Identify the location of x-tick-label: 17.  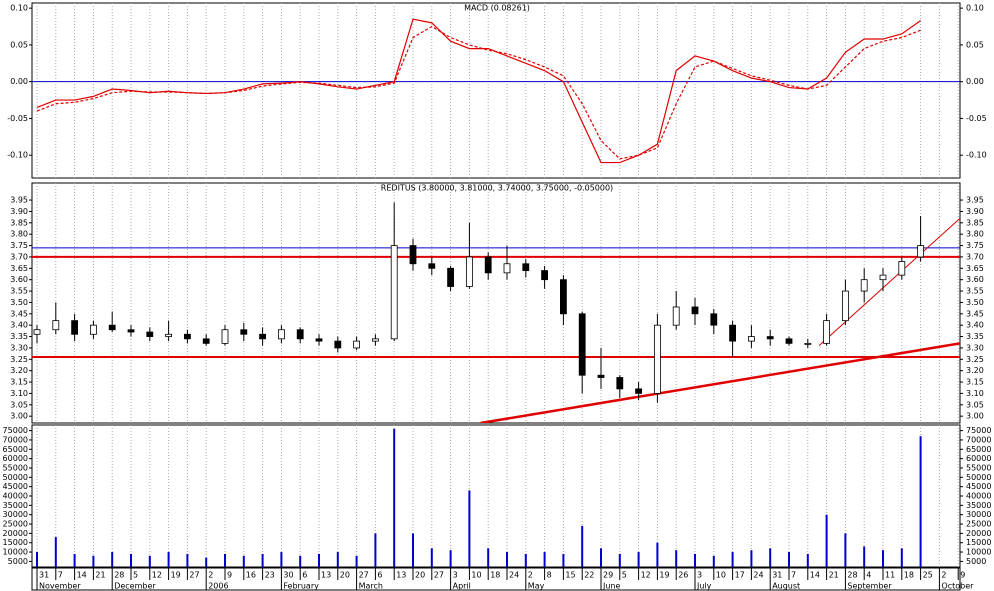
(740, 575).